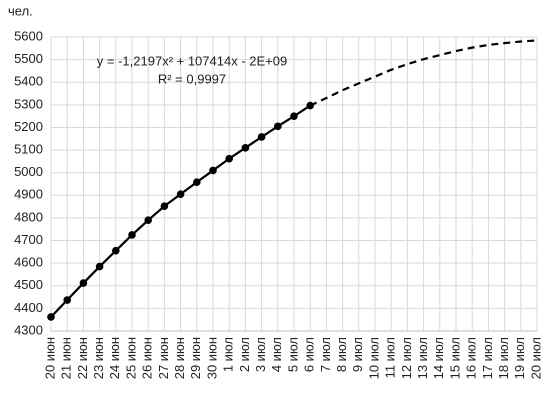 Image resolution: width=549 pixels, height=402 pixels. Describe the element at coordinates (423, 73) in the screenshot. I see `series-line` at that location.